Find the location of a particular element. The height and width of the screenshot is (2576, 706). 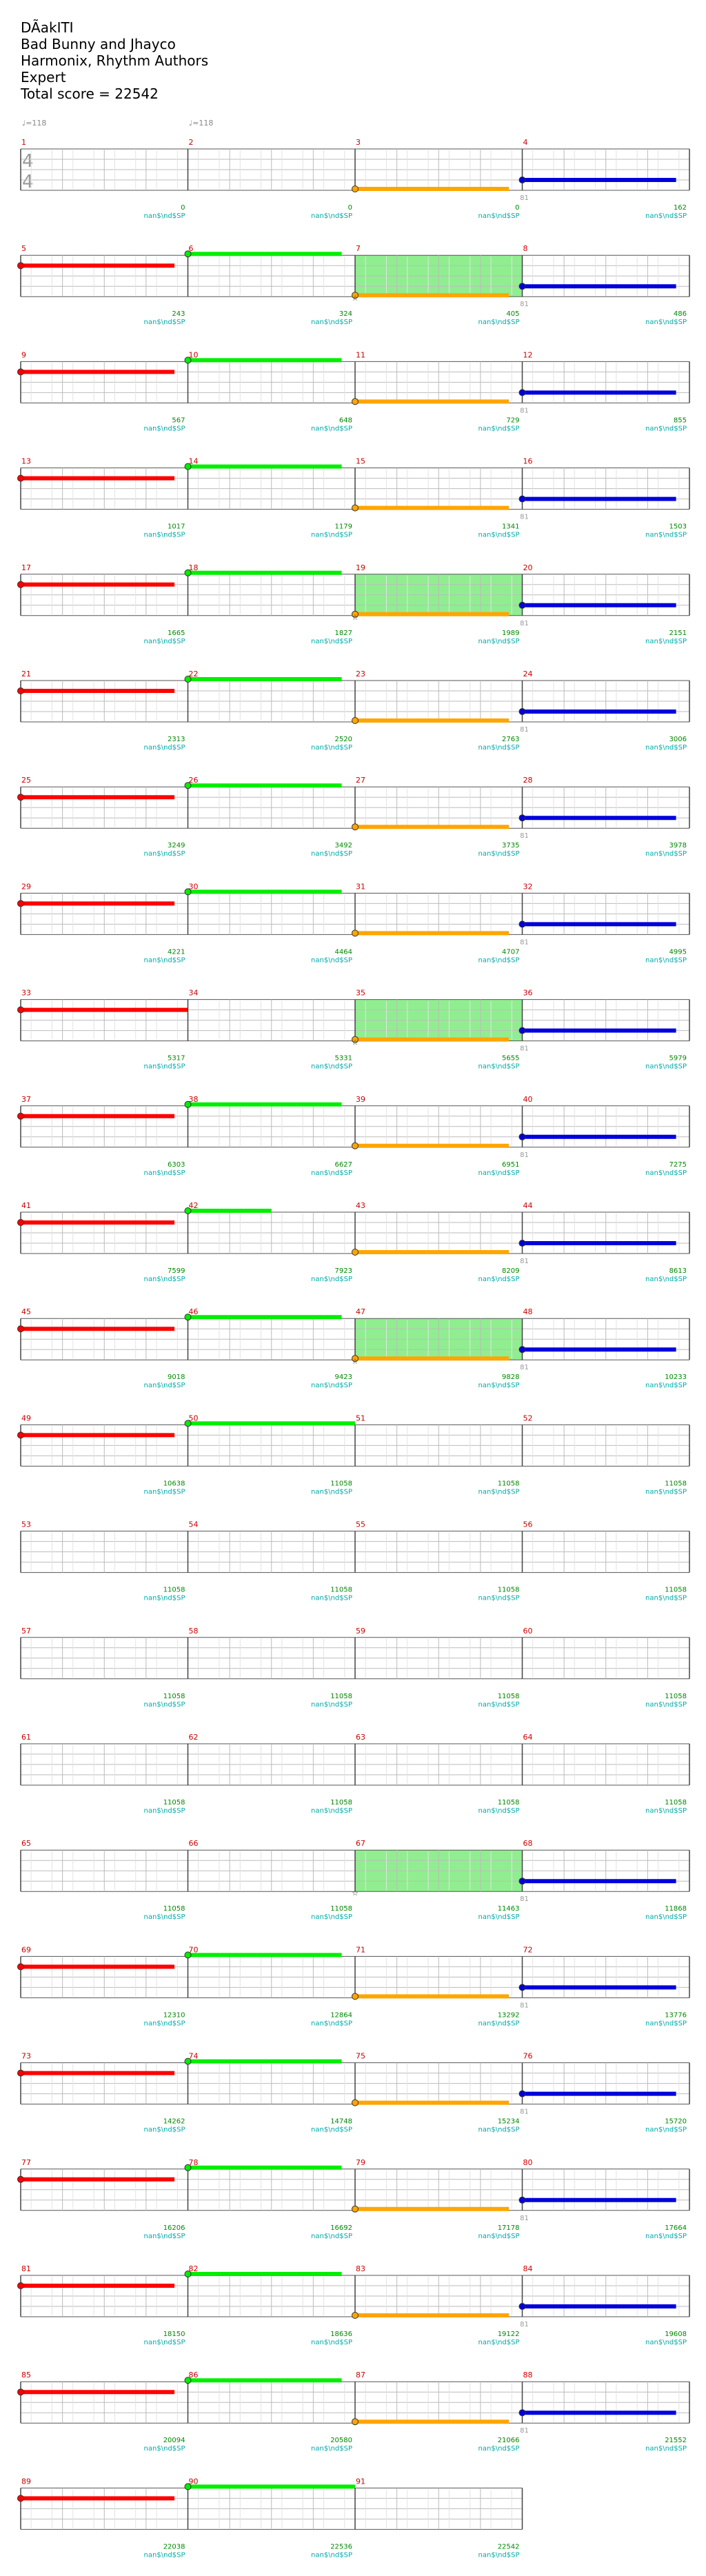

measure-score: 5655 is located at coordinates (510, 1059).